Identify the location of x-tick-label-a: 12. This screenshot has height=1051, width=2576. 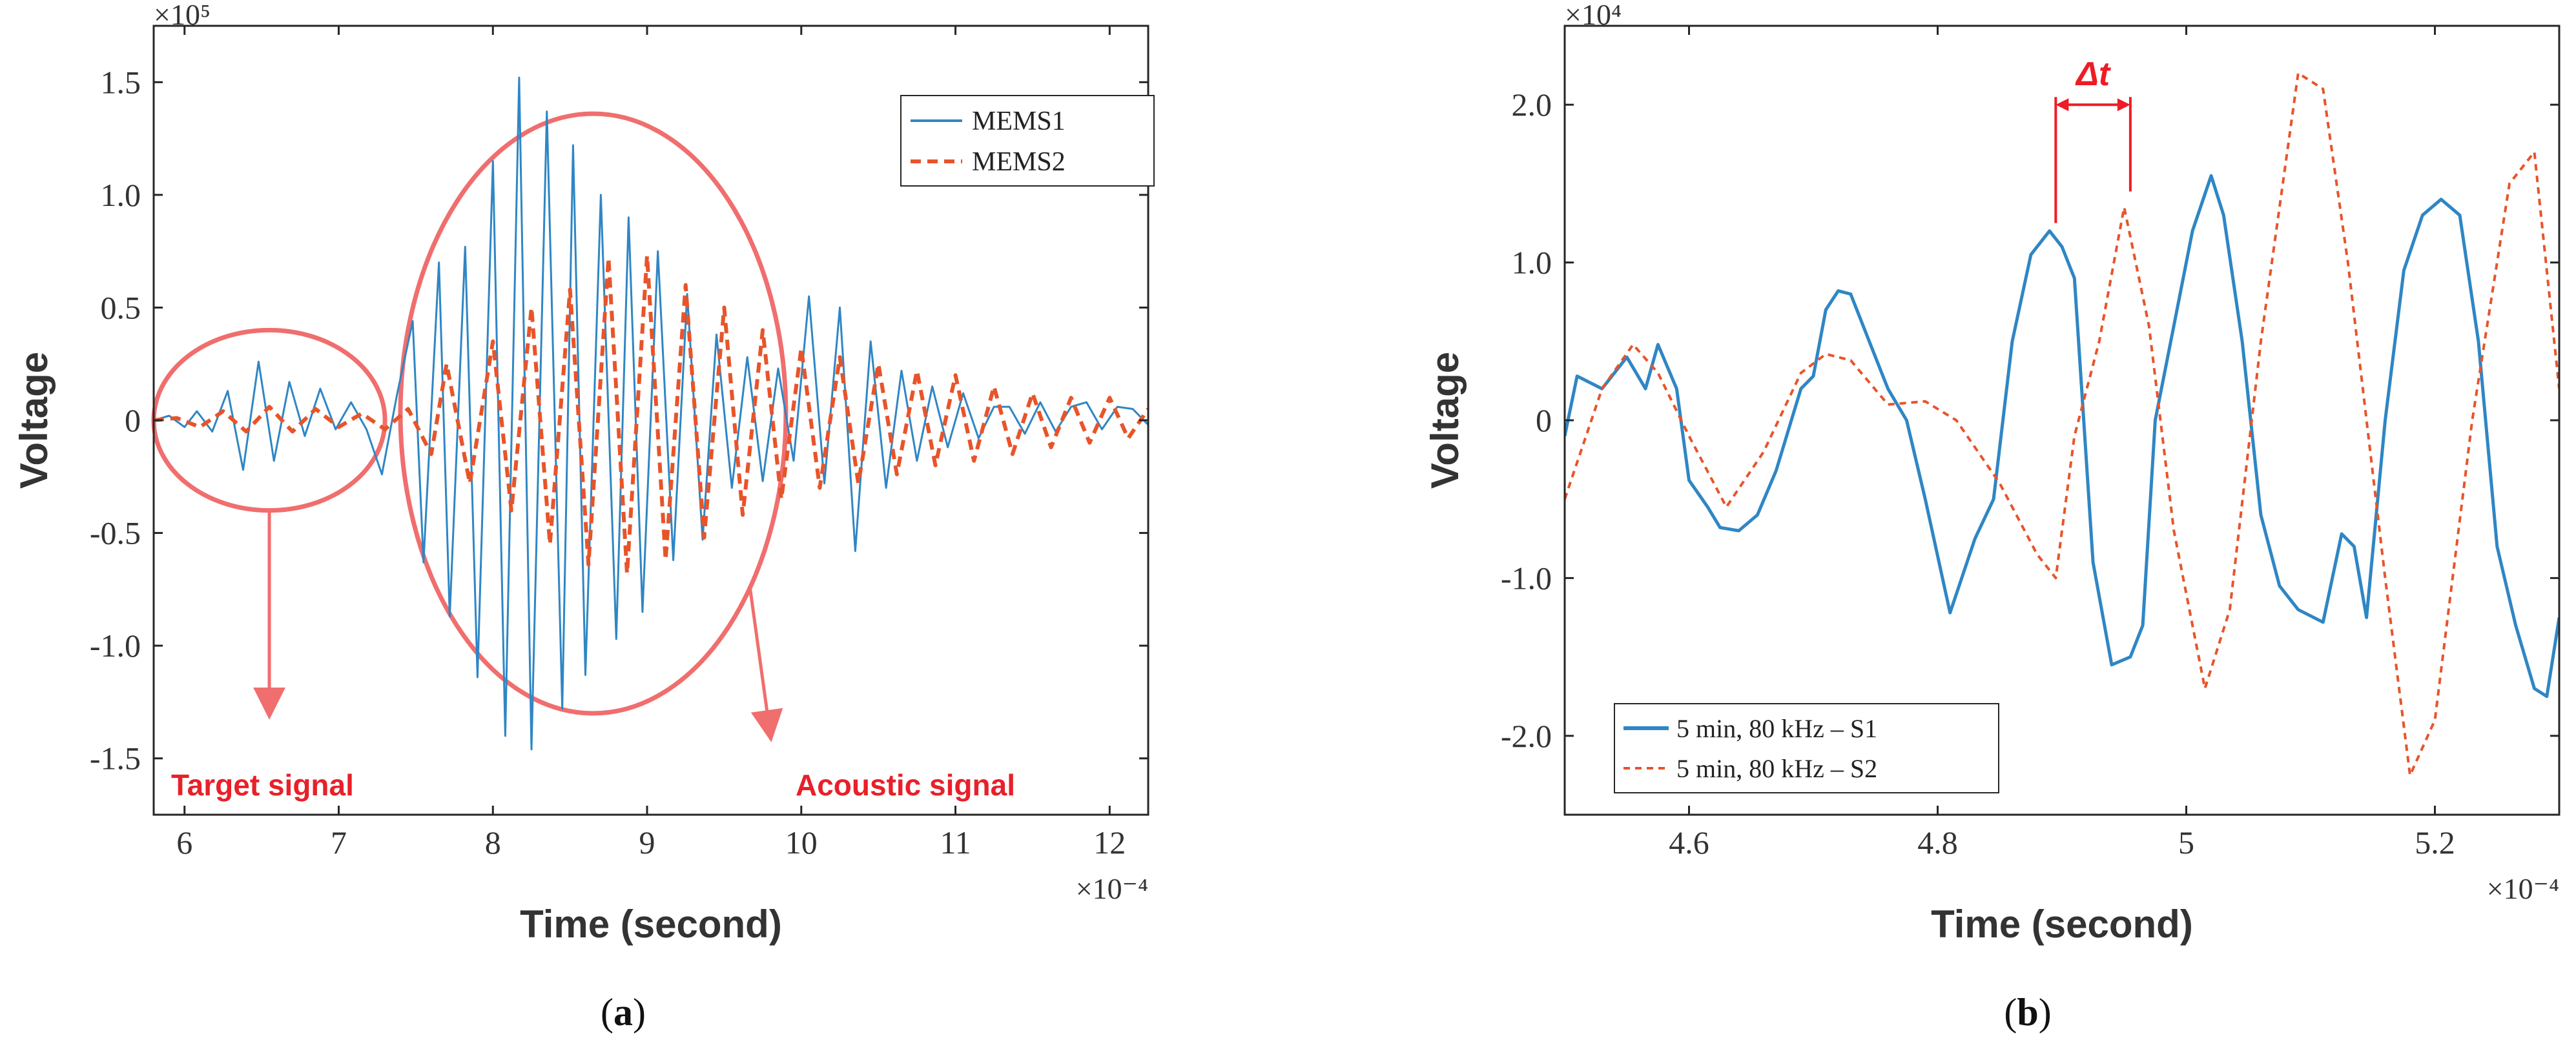
(1109, 843).